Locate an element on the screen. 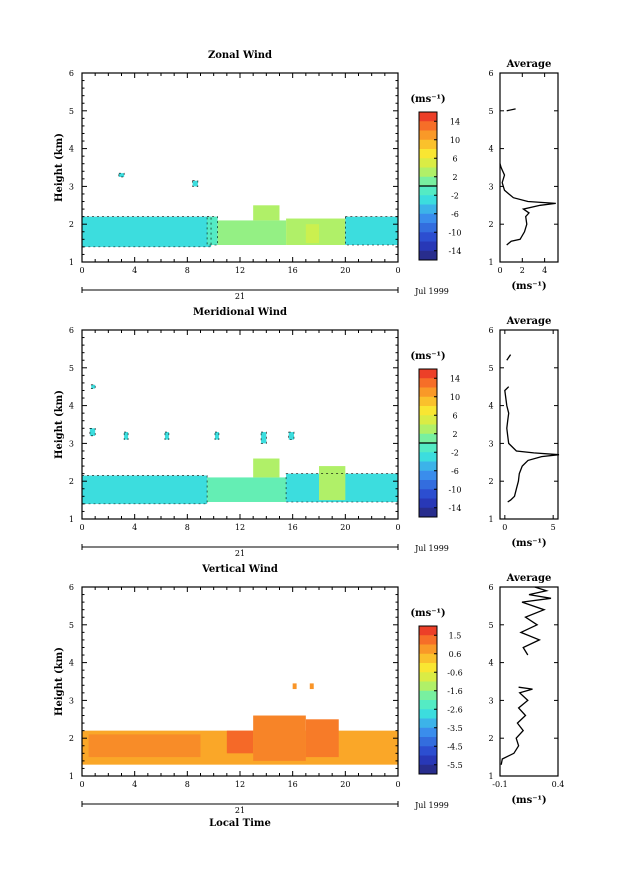  date-day: 21 is located at coordinates (240, 553).